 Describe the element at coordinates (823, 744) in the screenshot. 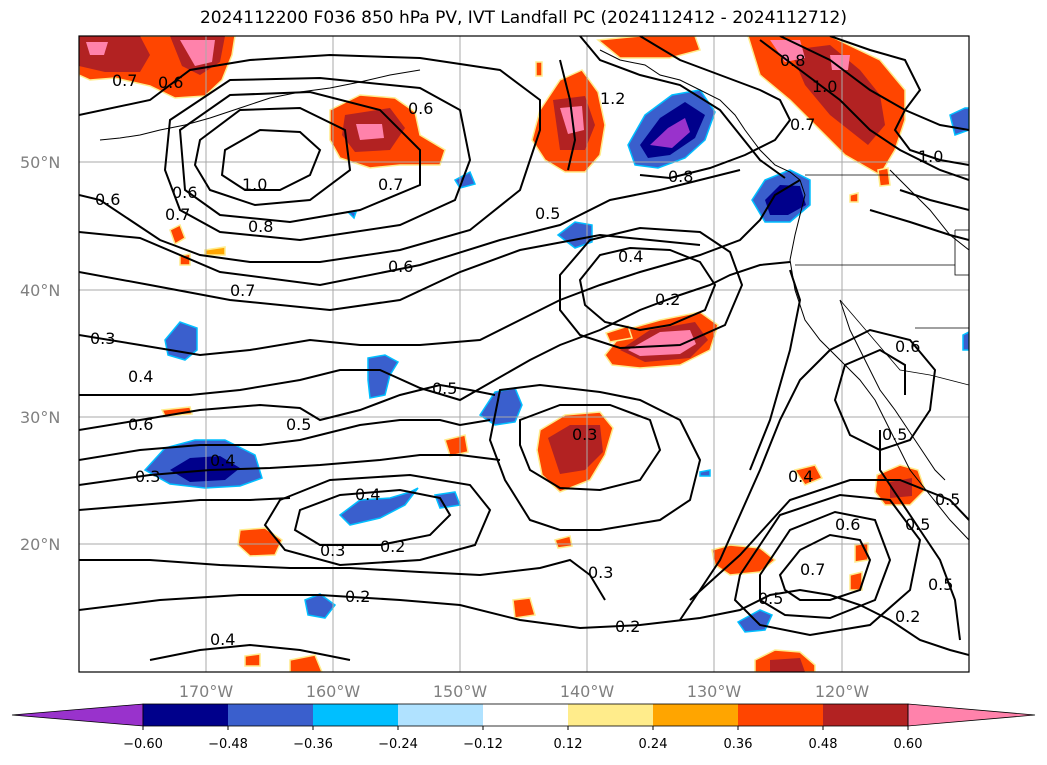

I see `colorbar-tick-label: 0.48` at that location.